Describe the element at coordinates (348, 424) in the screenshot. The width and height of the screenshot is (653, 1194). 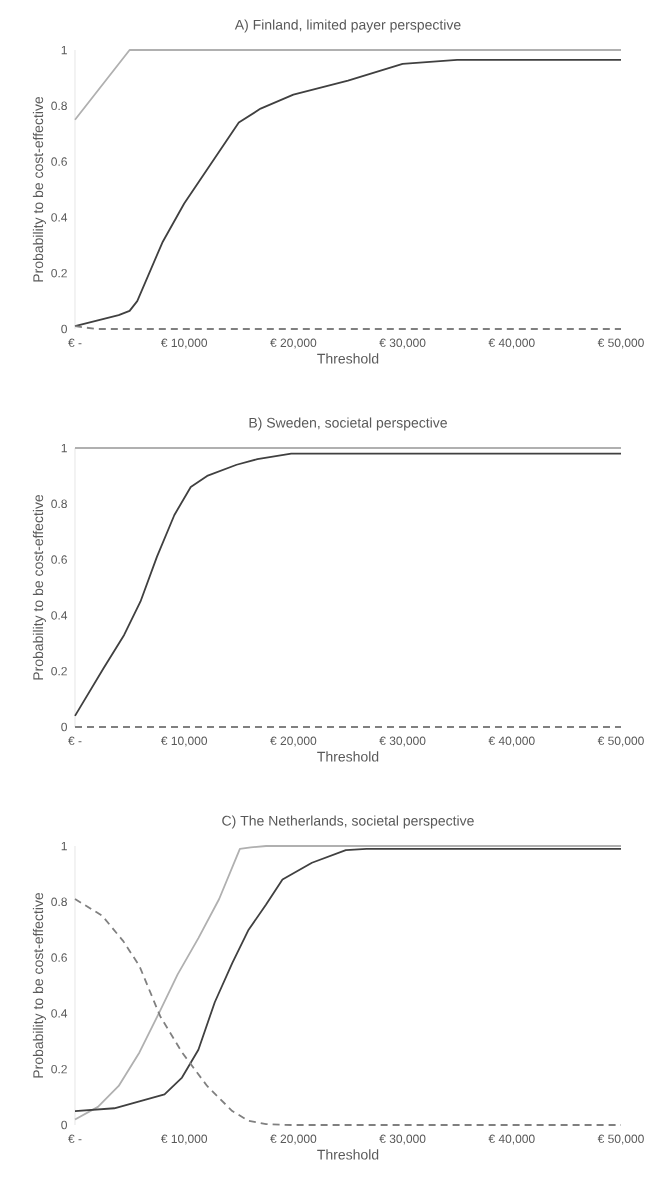
I see `chart-title: B) Sweden, societal perspective` at that location.